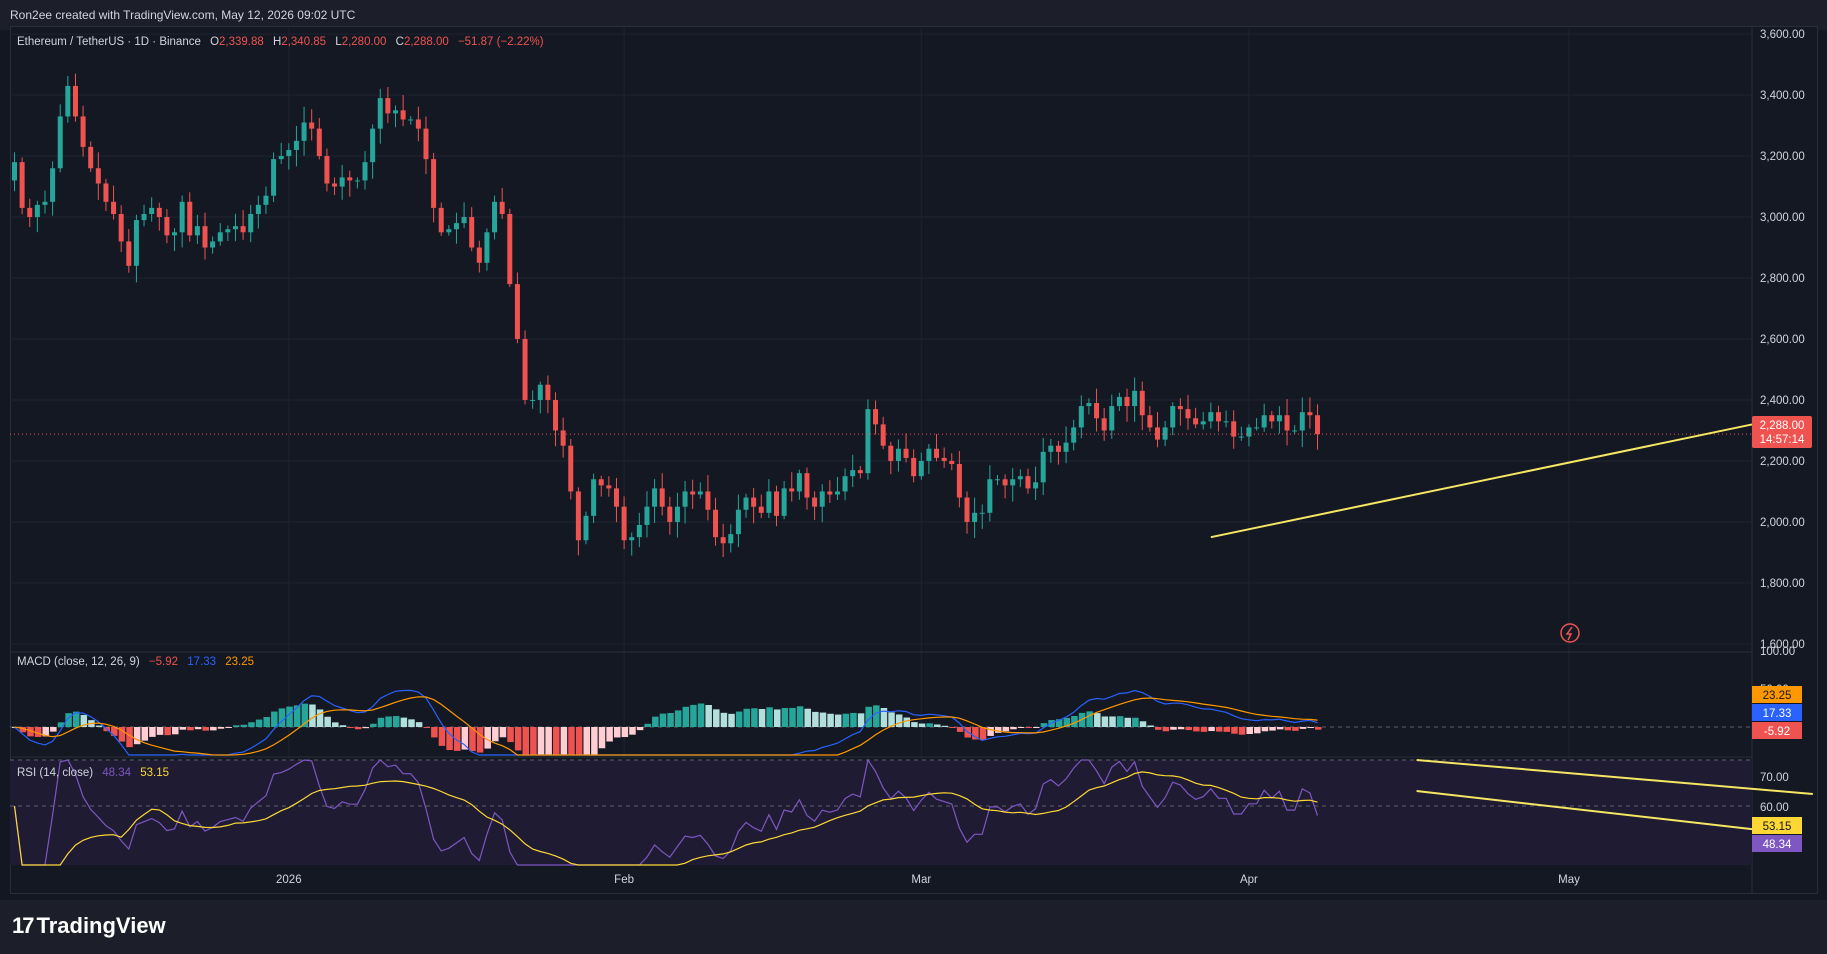 The width and height of the screenshot is (1827, 954). I want to click on macd-hist-badge-text: -5.92, so click(1777, 732).